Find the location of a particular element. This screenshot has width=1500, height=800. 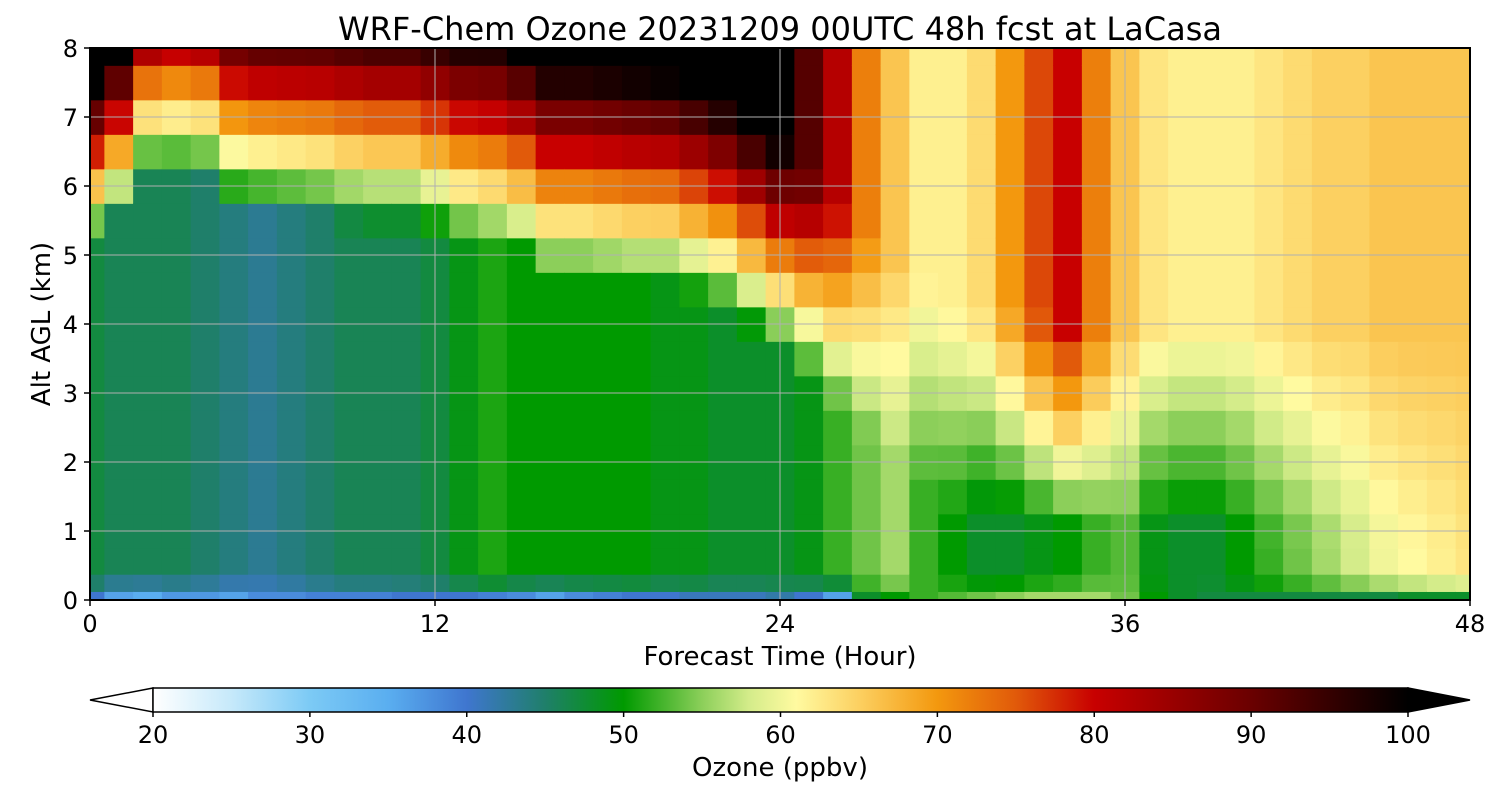

y-tick-label: 8 is located at coordinates (70, 49).